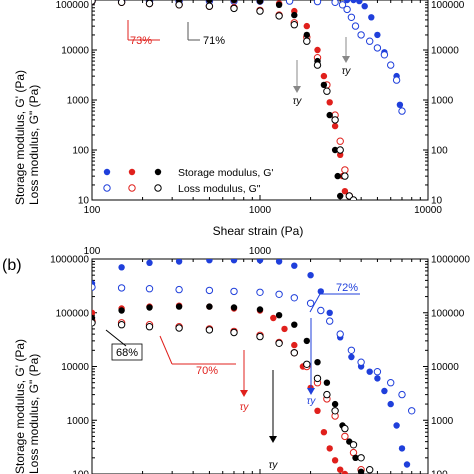 Image resolution: width=474 pixels, height=474 pixels. What do you see at coordinates (298, 101) in the screenshot?
I see `yield-marker-a-black-label: τy` at bounding box center [298, 101].